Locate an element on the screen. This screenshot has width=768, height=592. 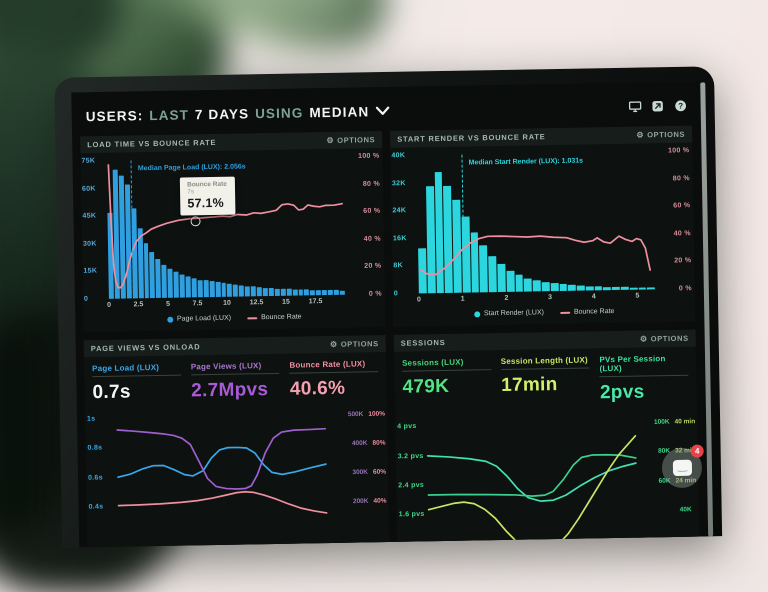
x-axis-label: 1 is located at coordinates (463, 299).